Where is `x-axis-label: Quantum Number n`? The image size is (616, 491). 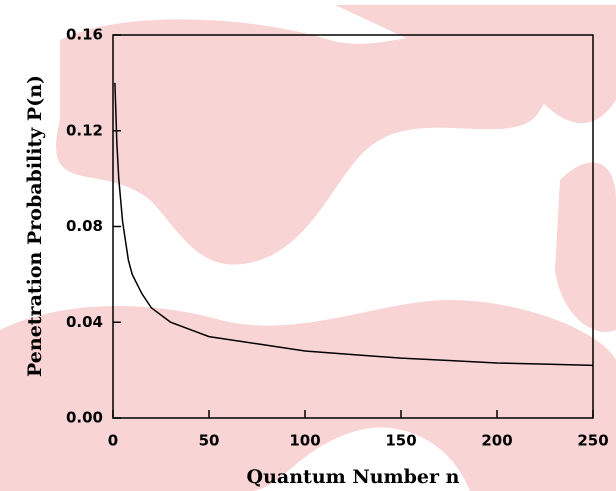 x-axis-label: Quantum Number n is located at coordinates (353, 477).